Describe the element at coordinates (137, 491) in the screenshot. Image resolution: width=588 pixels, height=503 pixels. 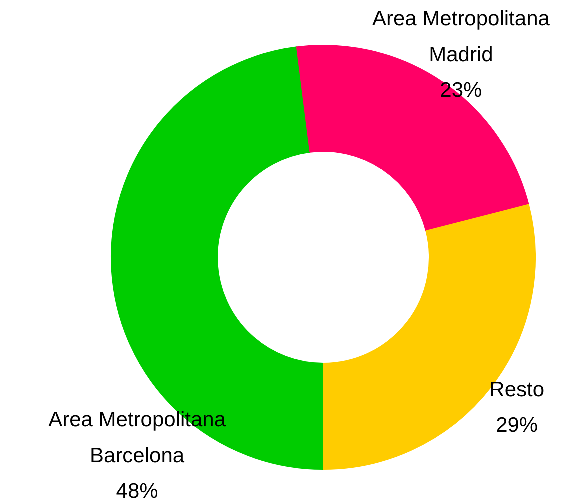
I see `data-label: 48%` at that location.